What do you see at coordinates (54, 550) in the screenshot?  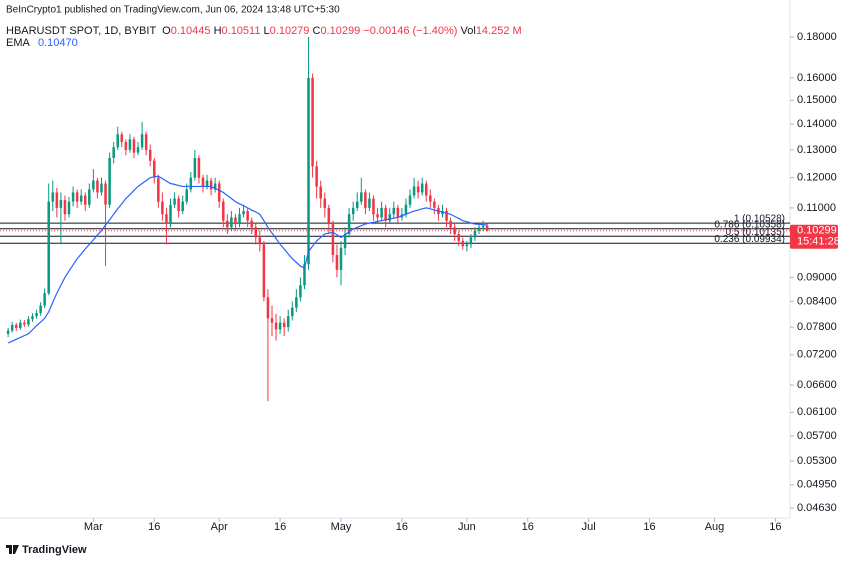 I see `logo: TradingView` at bounding box center [54, 550].